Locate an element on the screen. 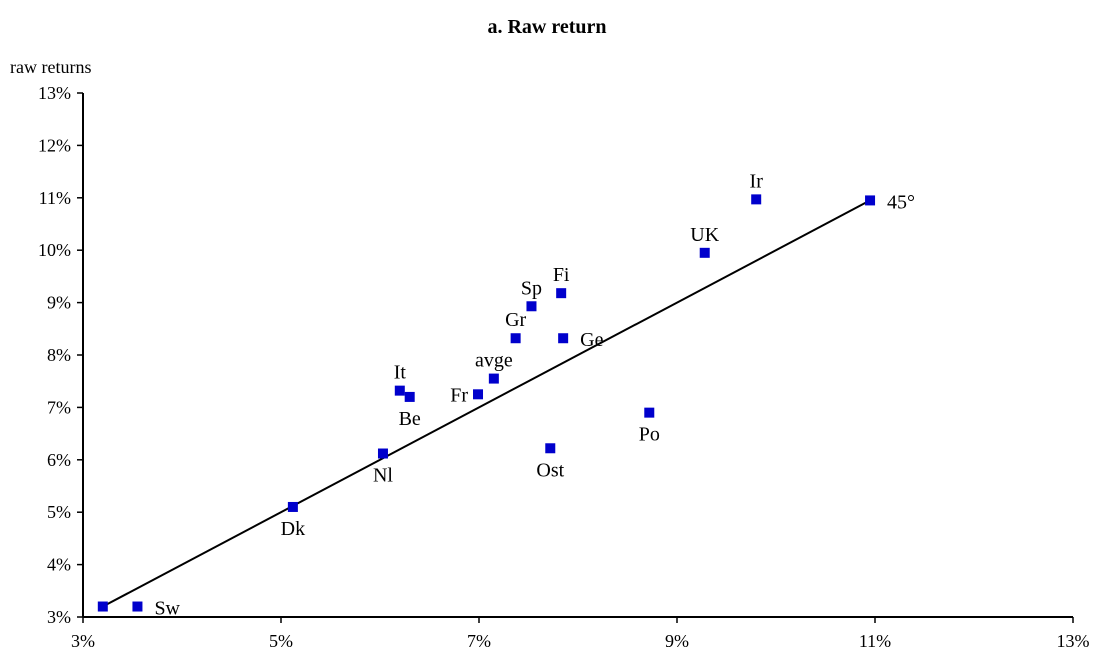 This screenshot has height=659, width=1094. y-tick-label: 11% is located at coordinates (55, 198).